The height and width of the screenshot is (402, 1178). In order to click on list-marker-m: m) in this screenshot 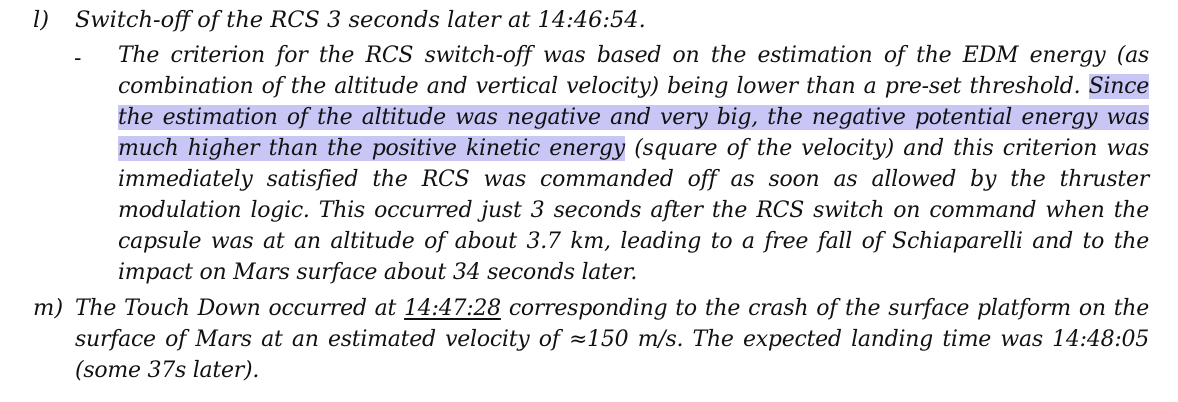, I will do `click(48, 308)`.